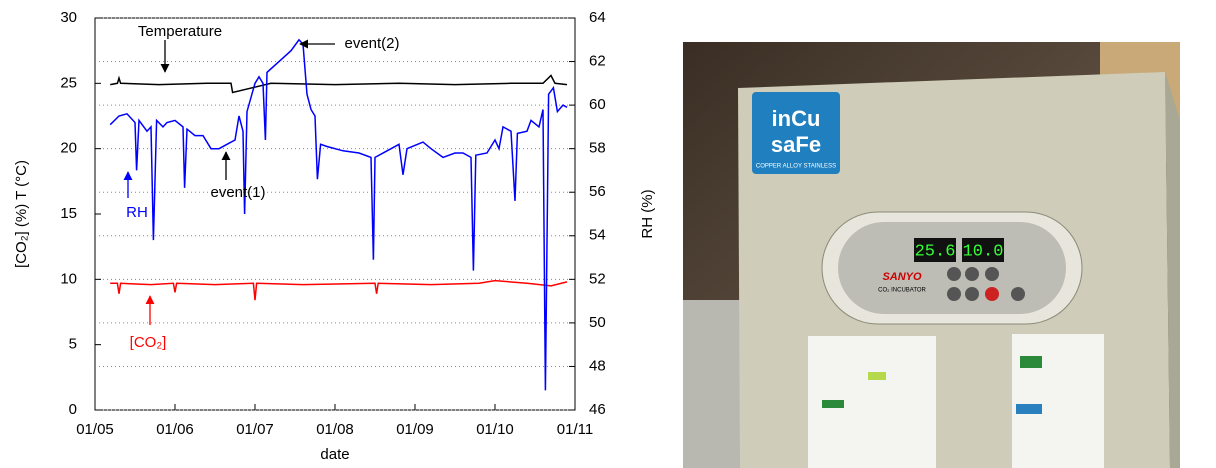 This screenshot has width=1216, height=468. I want to click on model: CO₂ INCUBATOR, so click(902, 291).